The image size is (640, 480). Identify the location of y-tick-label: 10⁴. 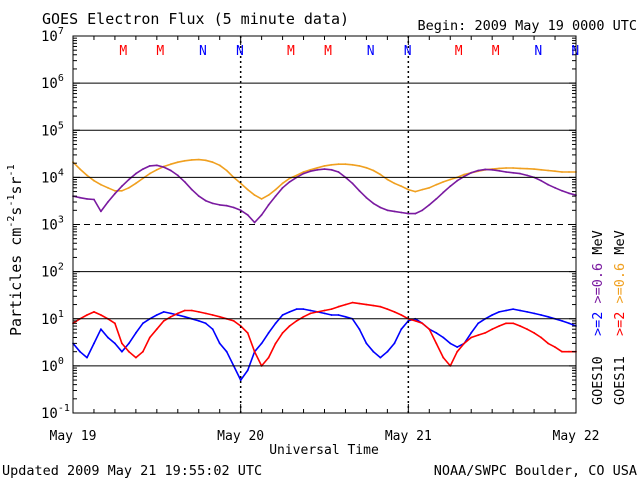
(52, 176).